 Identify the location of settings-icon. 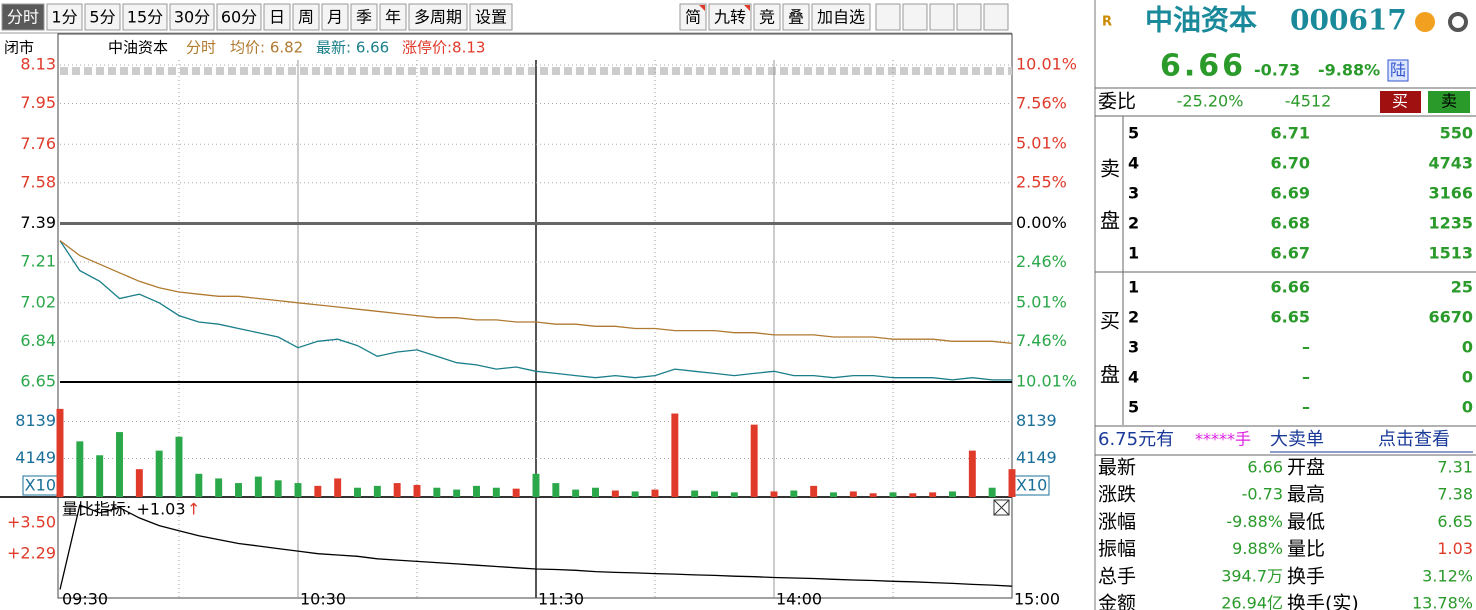
(1458, 22).